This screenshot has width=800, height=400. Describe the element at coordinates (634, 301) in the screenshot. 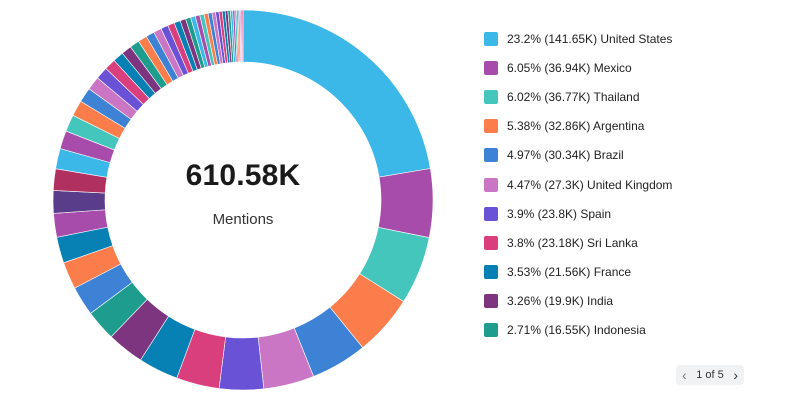

I see `legend-item: 3.26% (19.9K) India` at that location.